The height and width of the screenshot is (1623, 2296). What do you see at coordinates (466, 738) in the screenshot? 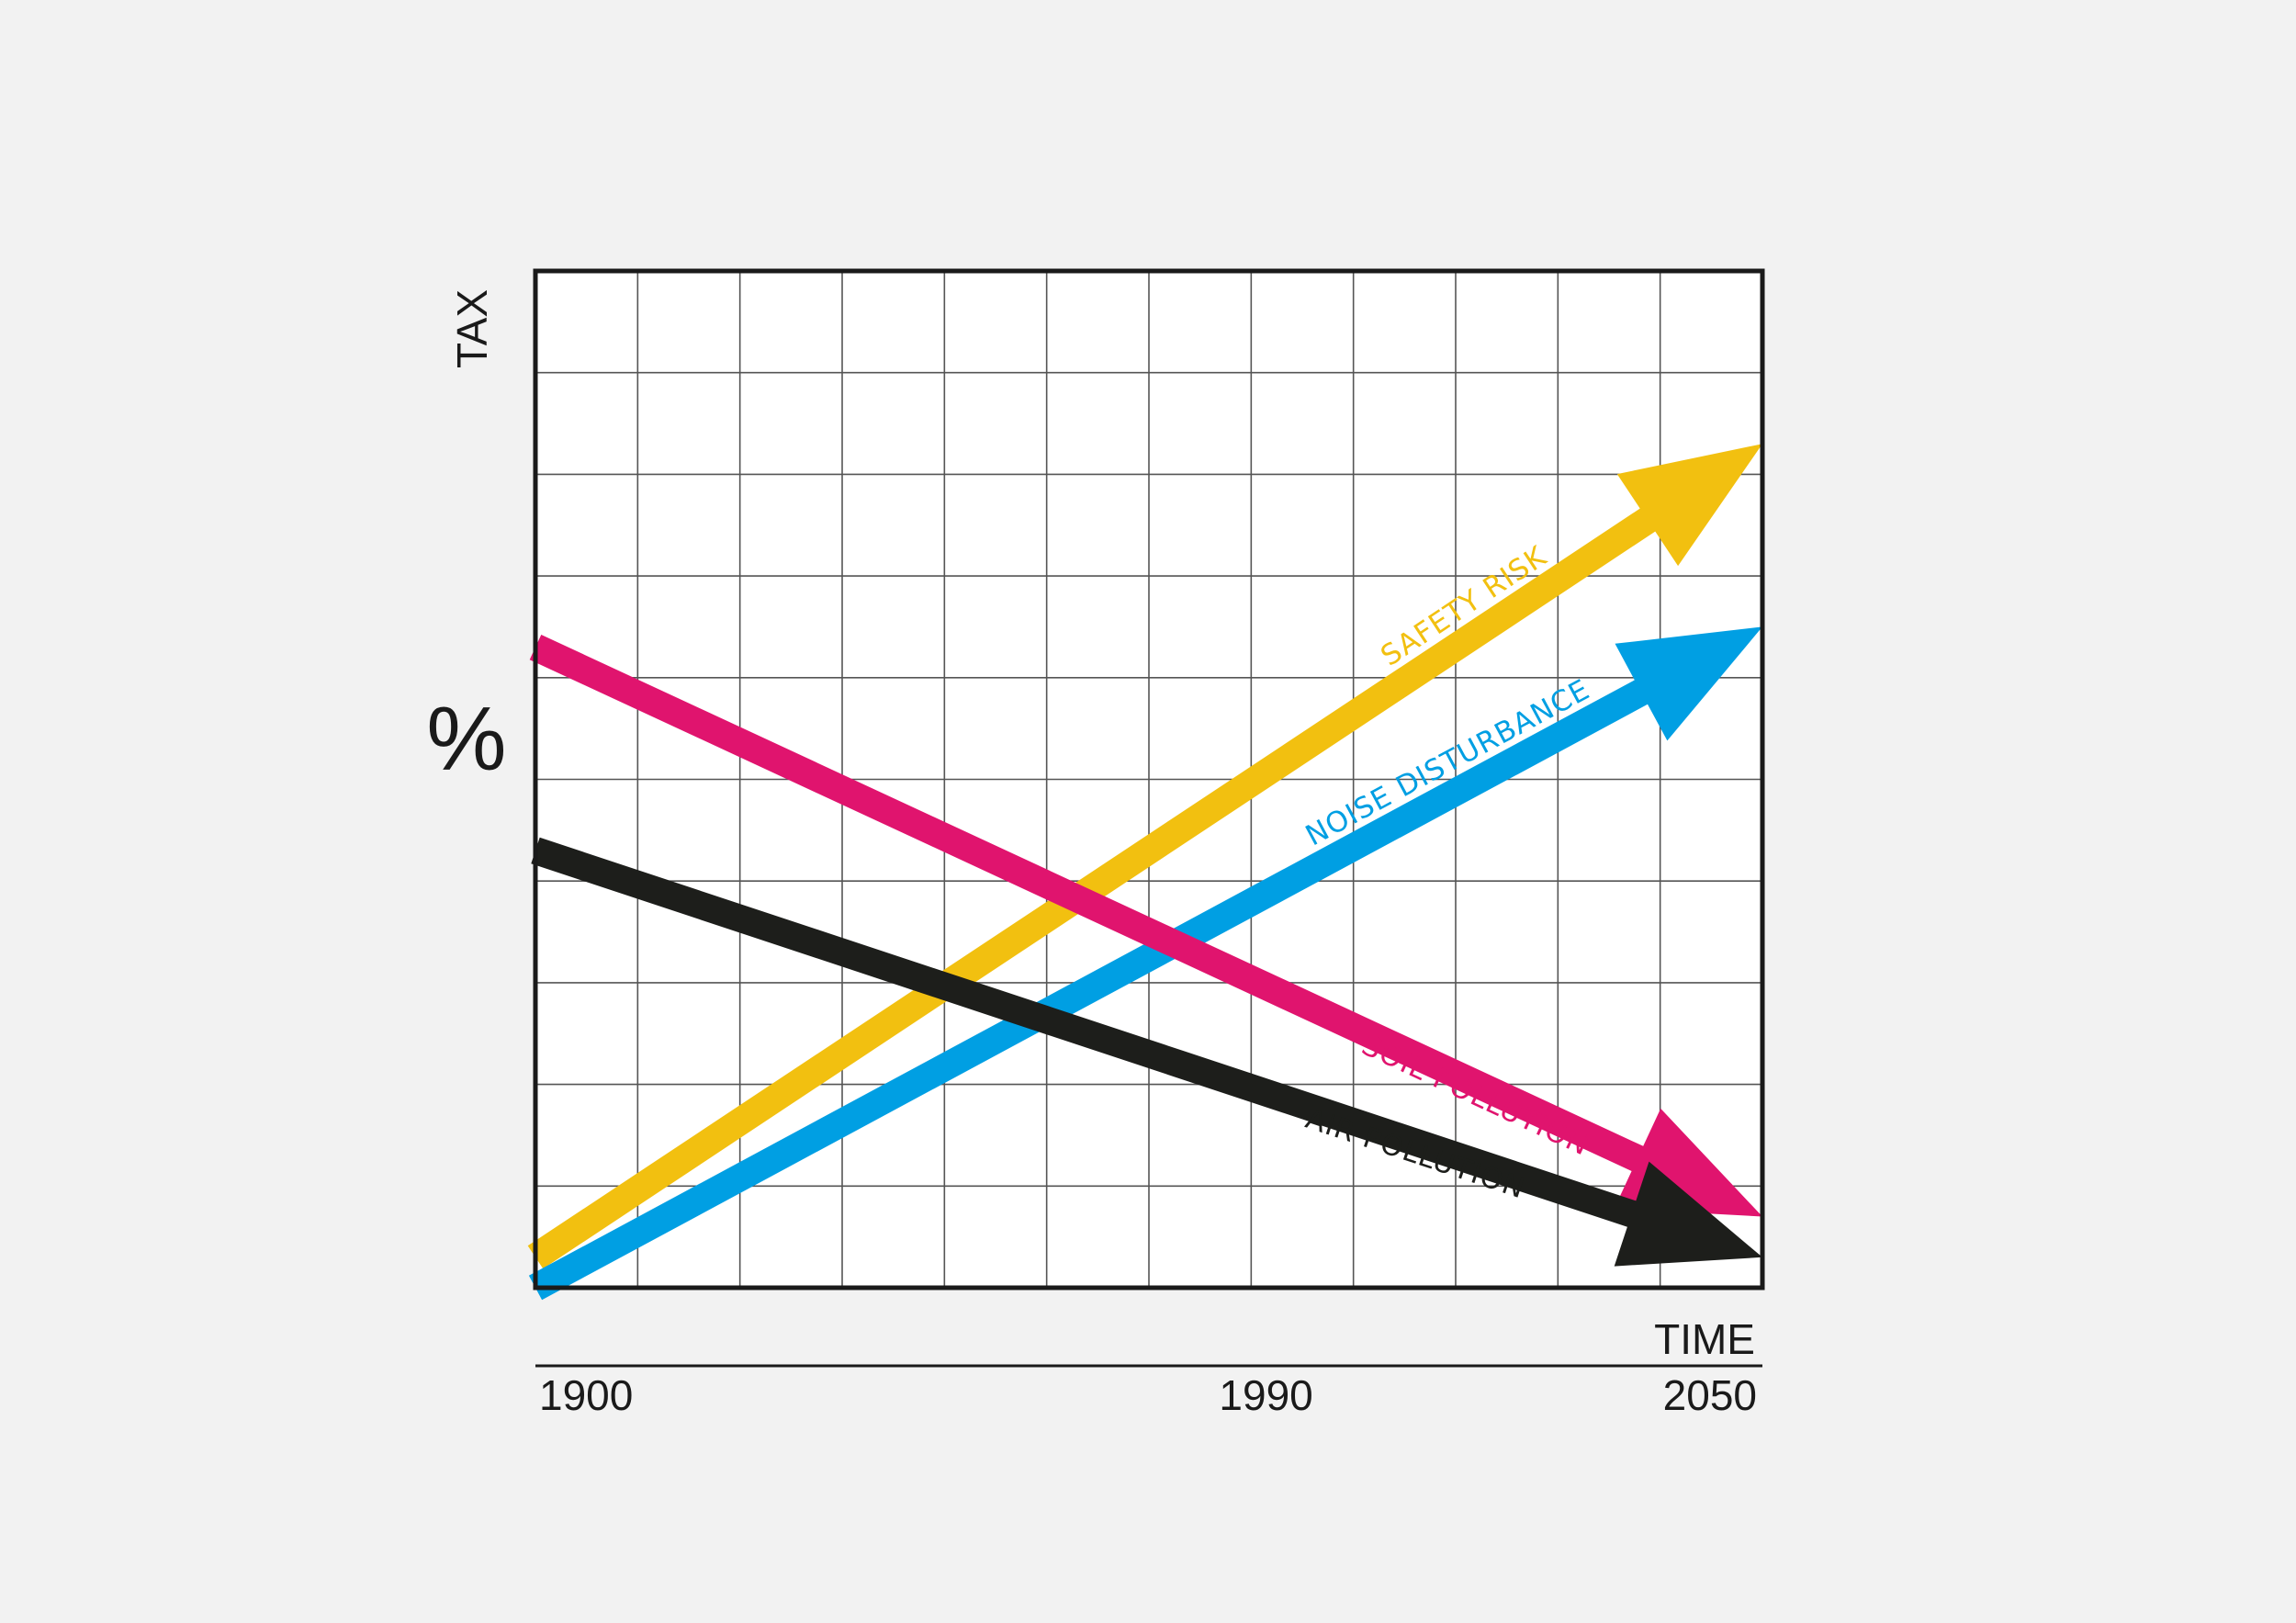
I see `y-axis-unit: %` at bounding box center [466, 738].